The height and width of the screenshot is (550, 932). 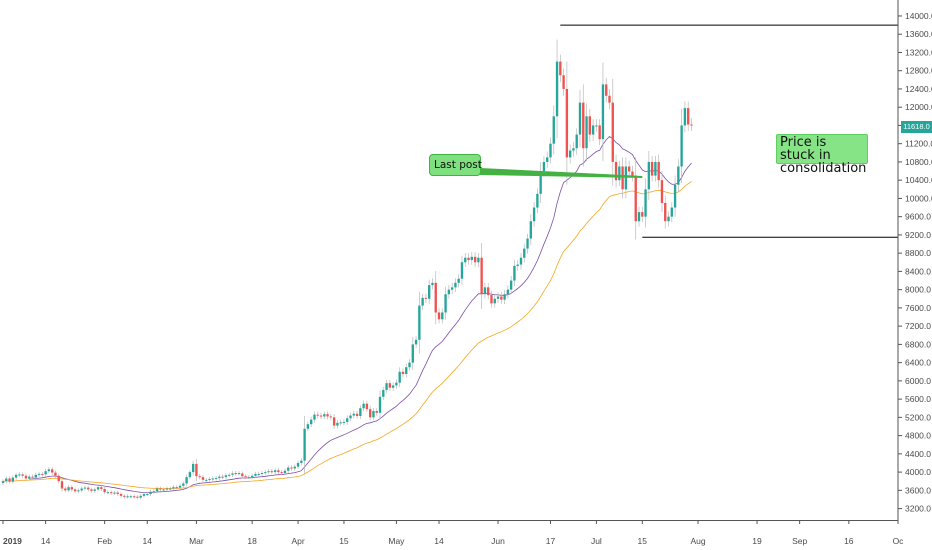 What do you see at coordinates (918, 399) in the screenshot?
I see `price-tick-label: 5600.0` at bounding box center [918, 399].